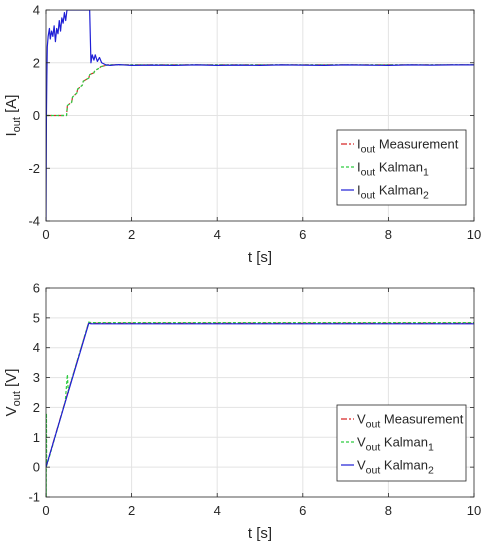 The image size is (491, 550). What do you see at coordinates (36, 437) in the screenshot?
I see `y-tick-label: 1` at bounding box center [36, 437].